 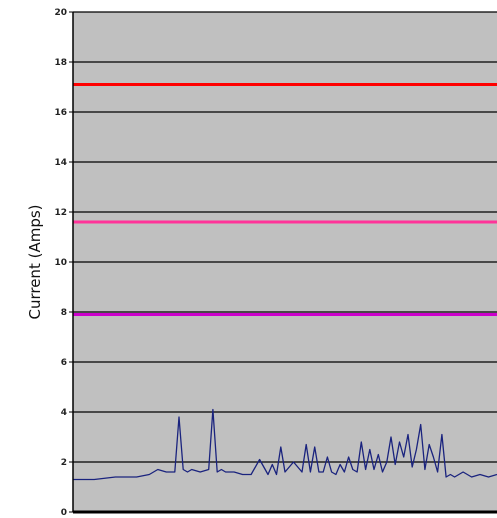 I want to click on y-tick-label-12: 12, so click(x=60, y=213).